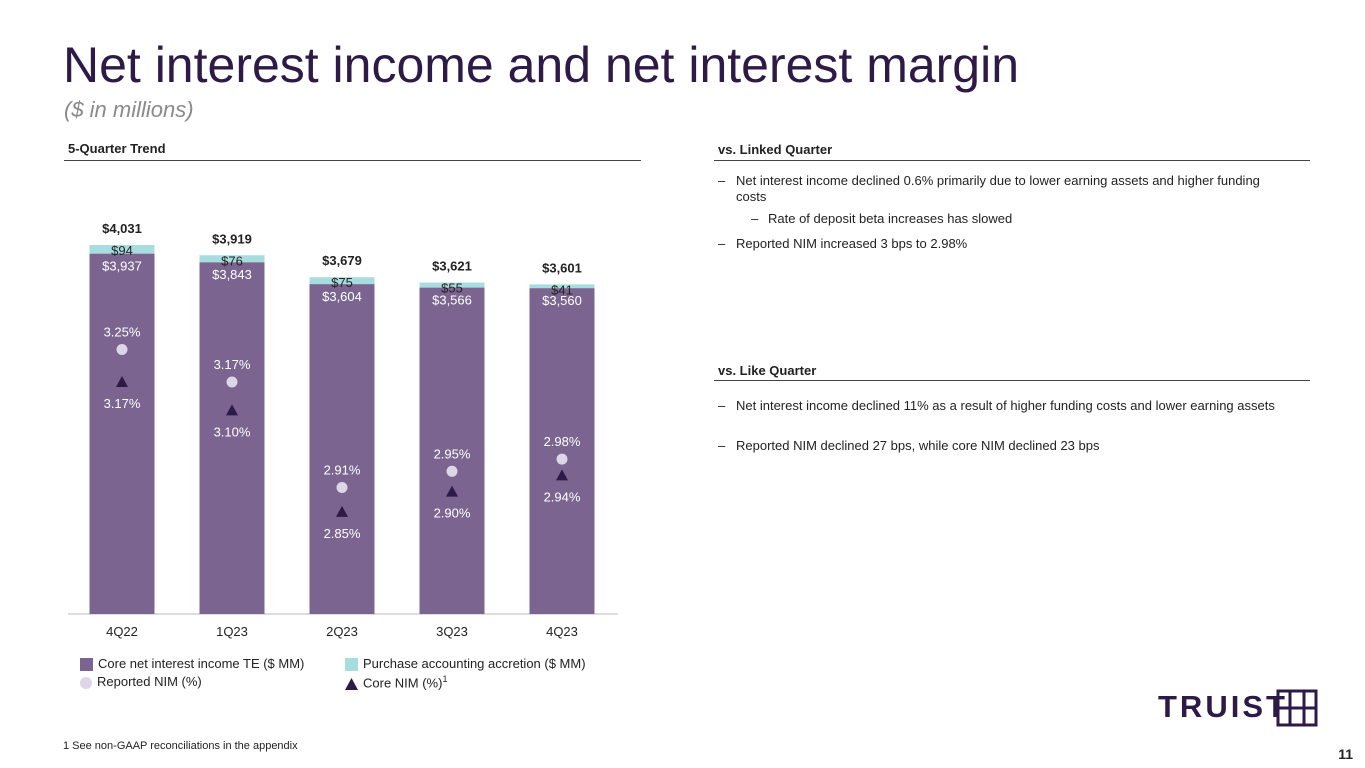 The height and width of the screenshot is (768, 1365). Describe the element at coordinates (232, 364) in the screenshot. I see `reported-nim-label: 3.17%` at that location.